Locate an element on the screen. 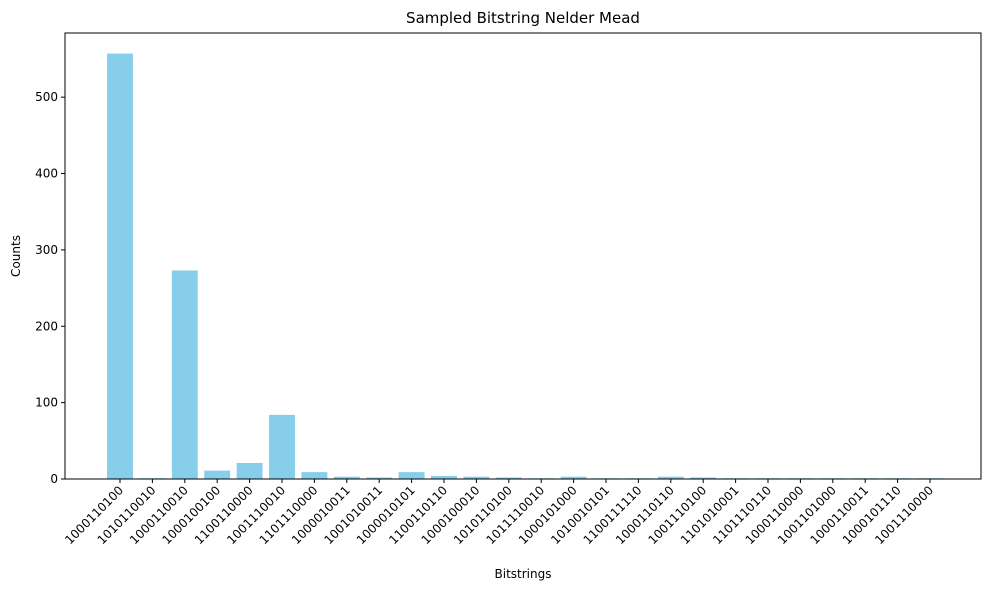 Image resolution: width=989 pixels, height=594 pixels. y-tick-label: 0 is located at coordinates (54, 479).